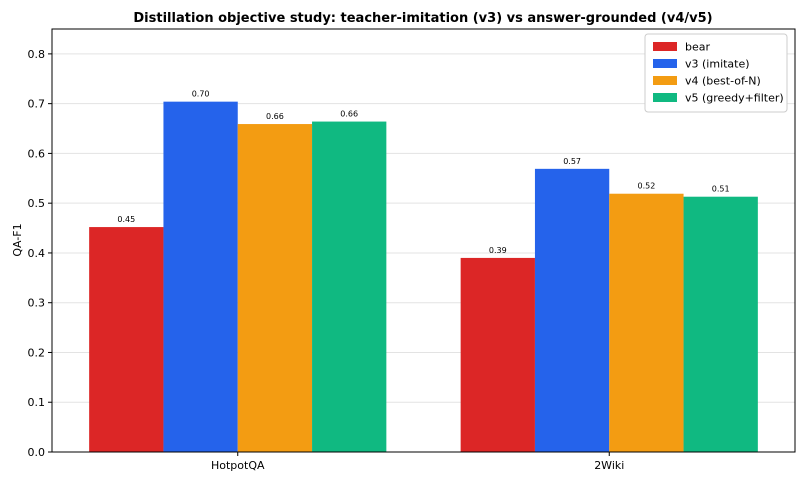 The height and width of the screenshot is (484, 806). What do you see at coordinates (37, 452) in the screenshot?
I see `y-tick-label: 0.0` at bounding box center [37, 452].